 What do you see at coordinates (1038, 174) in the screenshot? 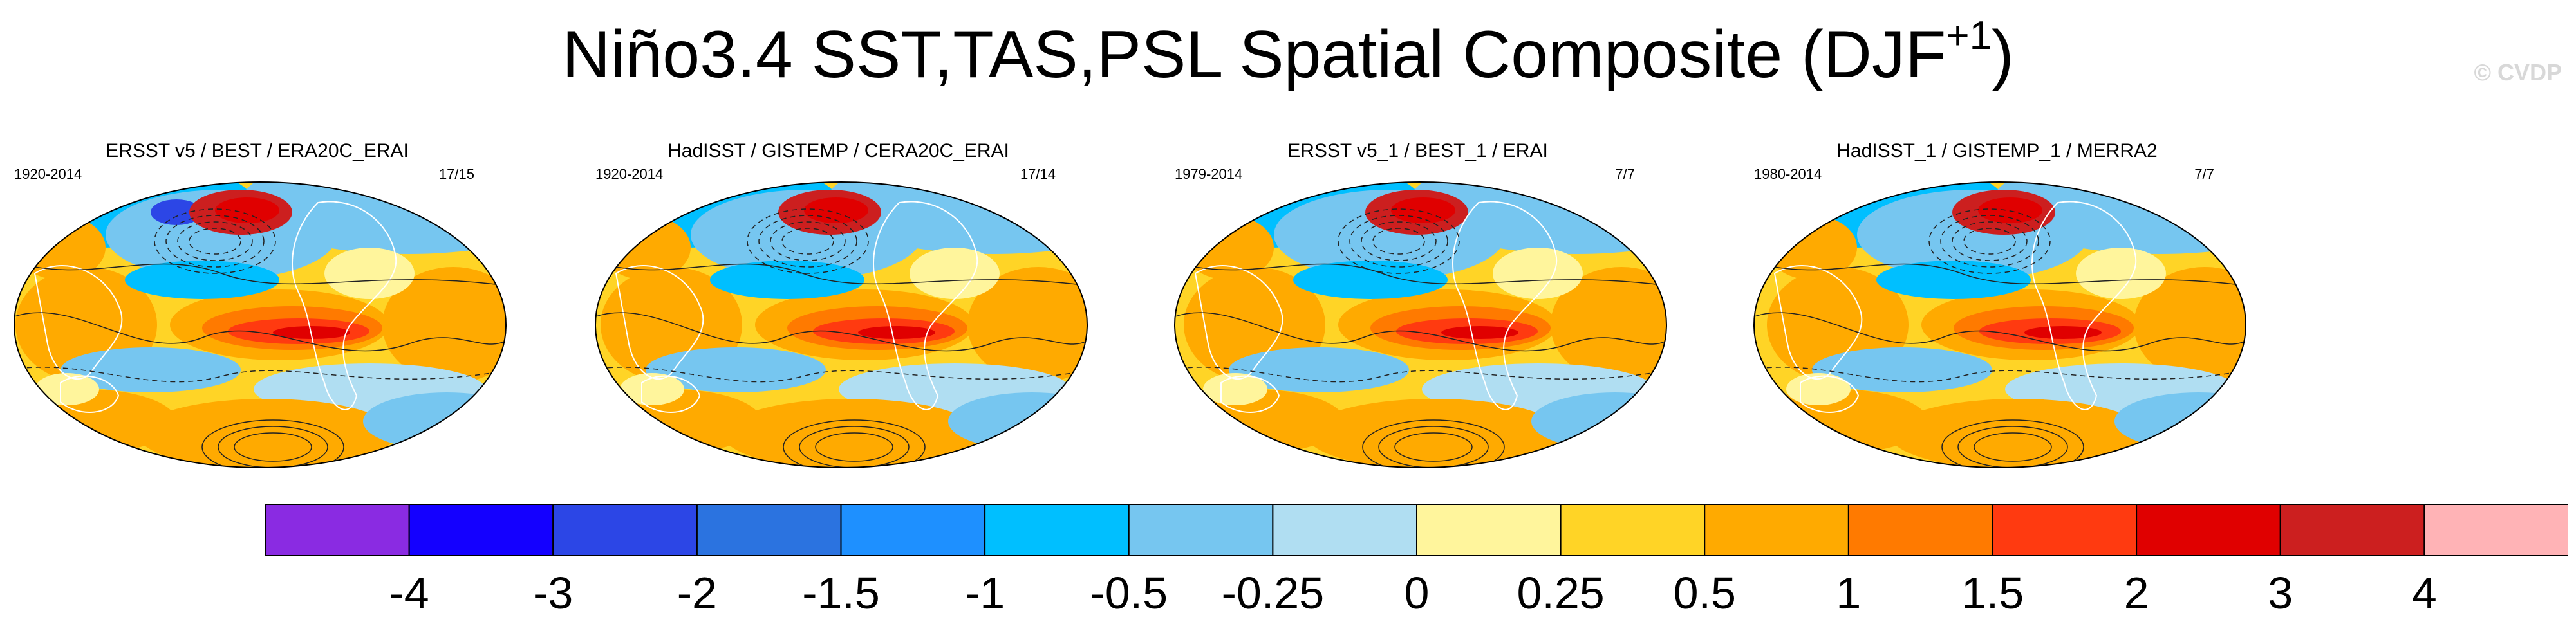
I see `panel-count: 17/14` at bounding box center [1038, 174].